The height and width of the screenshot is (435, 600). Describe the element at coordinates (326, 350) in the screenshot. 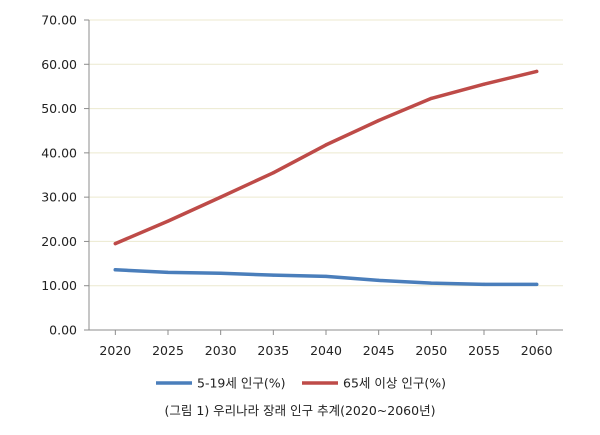

I see `x-tick-label: 2040` at that location.